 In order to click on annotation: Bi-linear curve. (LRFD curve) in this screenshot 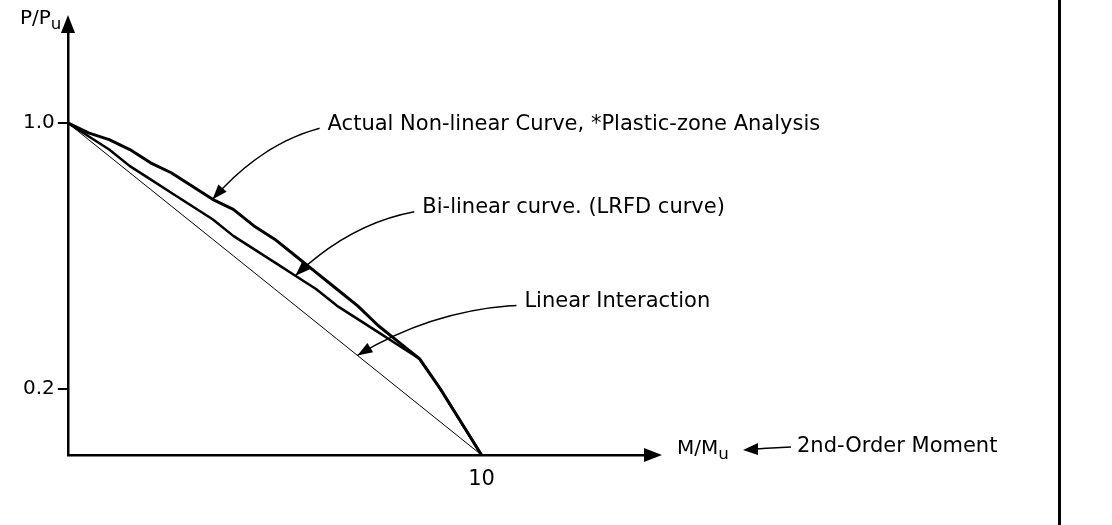, I will do `click(573, 206)`.